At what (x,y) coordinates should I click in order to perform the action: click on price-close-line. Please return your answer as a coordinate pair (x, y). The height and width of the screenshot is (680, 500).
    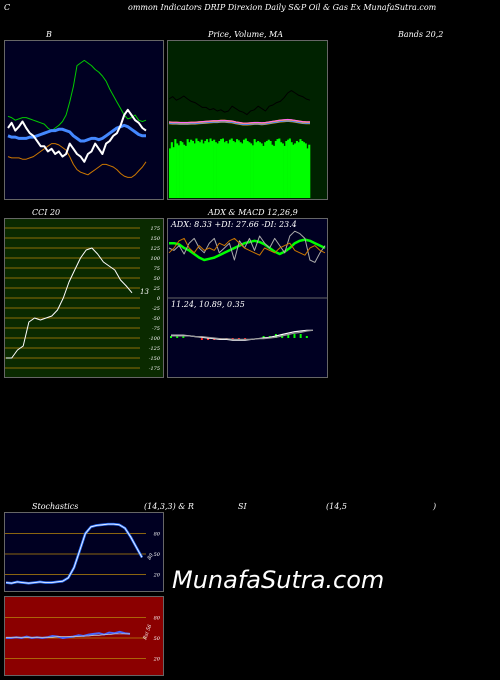
    Looking at the image, I should click on (239, 103).